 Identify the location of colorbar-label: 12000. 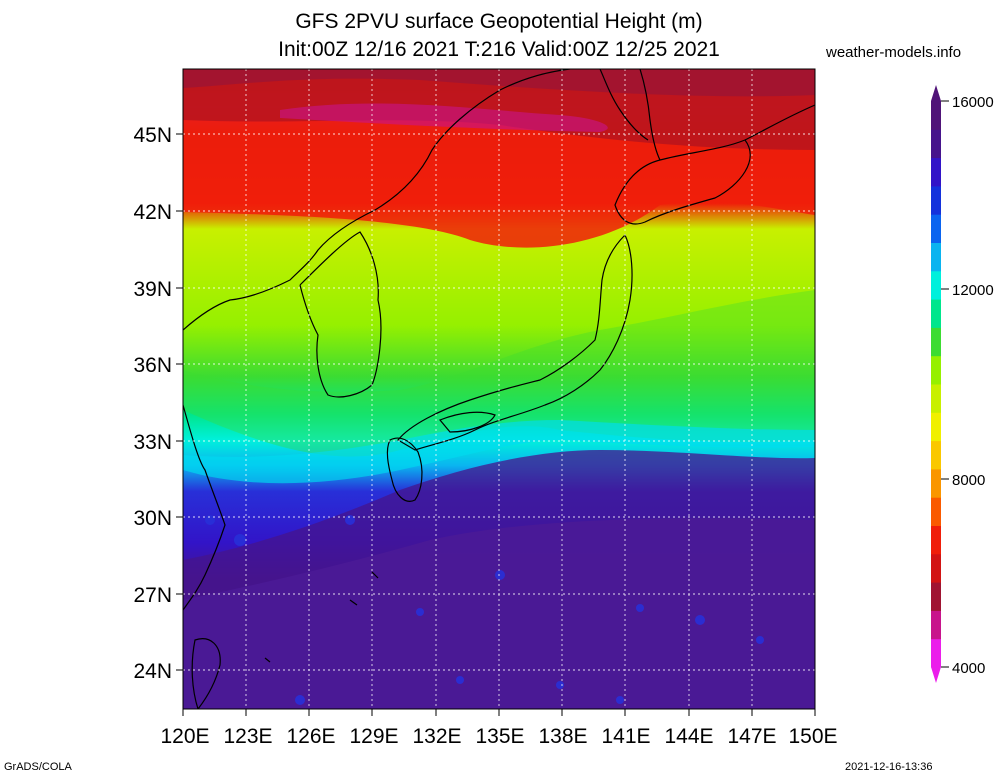
(973, 290).